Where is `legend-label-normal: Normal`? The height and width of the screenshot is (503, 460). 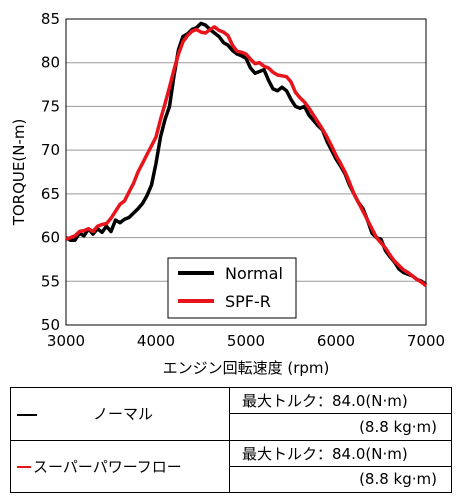 legend-label-normal: Normal is located at coordinates (254, 273).